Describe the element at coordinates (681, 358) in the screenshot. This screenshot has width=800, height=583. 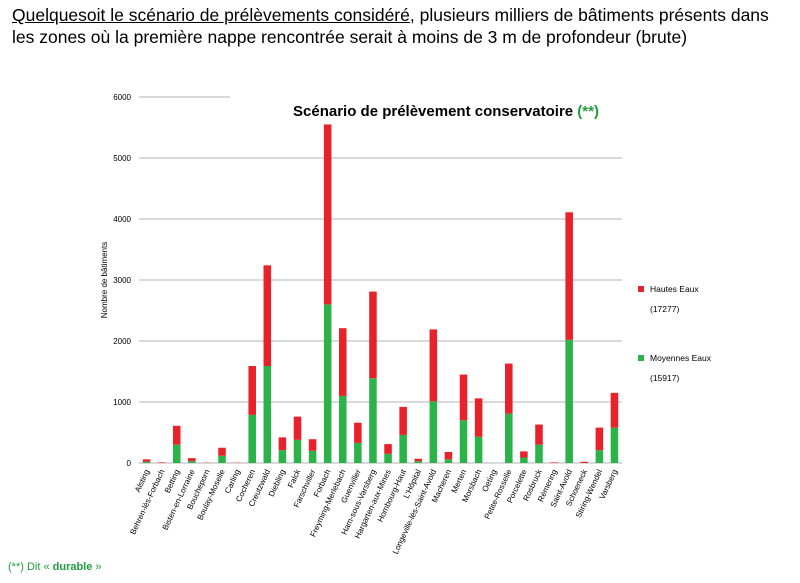
I see `legend-label: Moyennes Eaux` at that location.